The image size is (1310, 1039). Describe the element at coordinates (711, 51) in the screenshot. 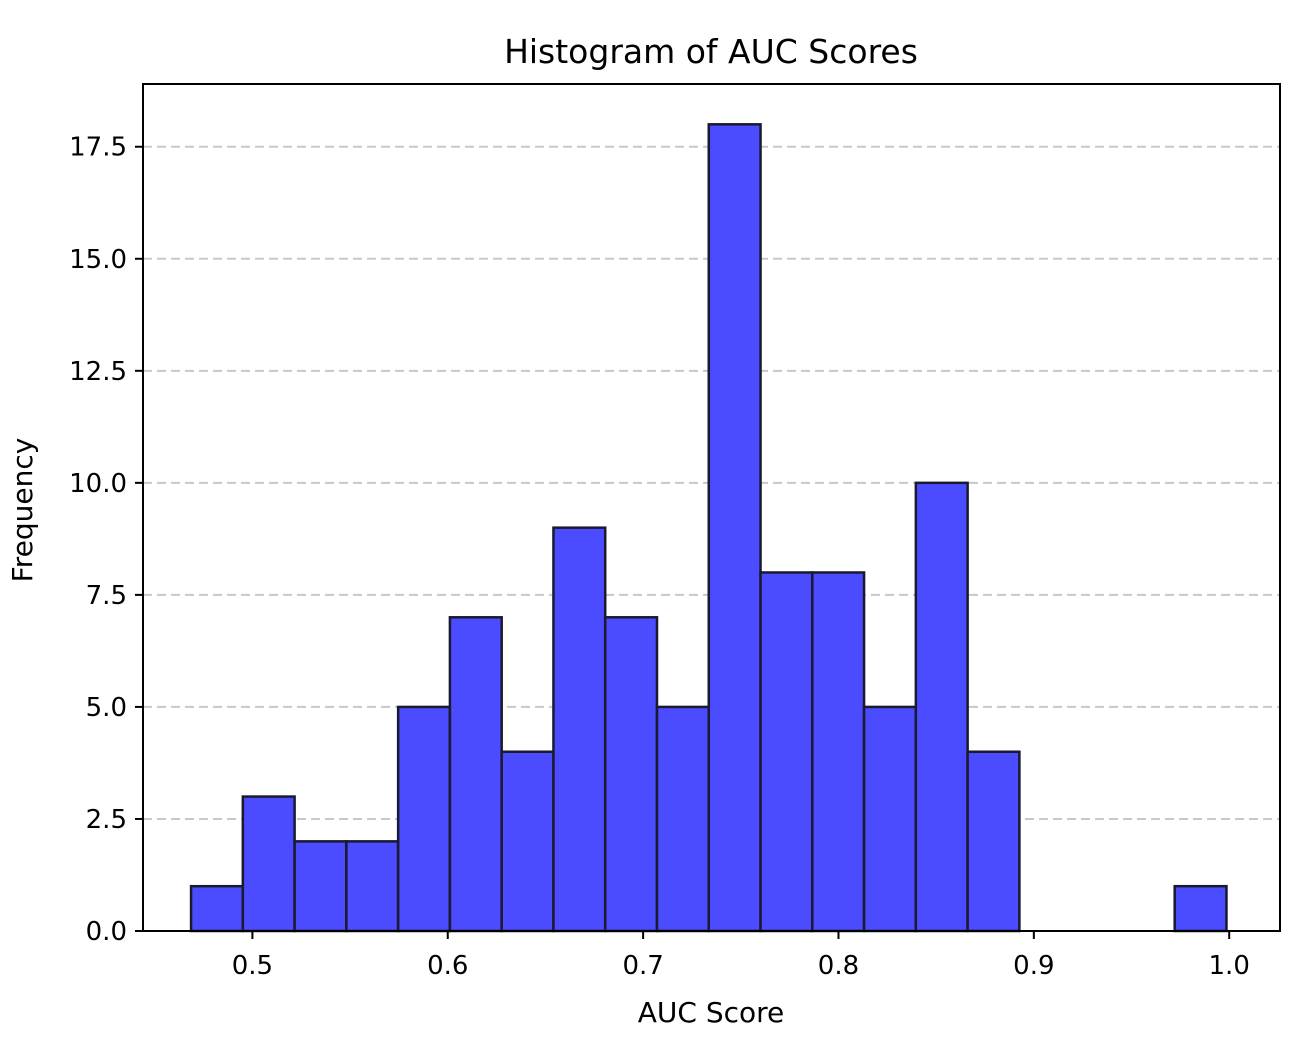

I see `chart-title: Histogram of AUC Scores` at that location.